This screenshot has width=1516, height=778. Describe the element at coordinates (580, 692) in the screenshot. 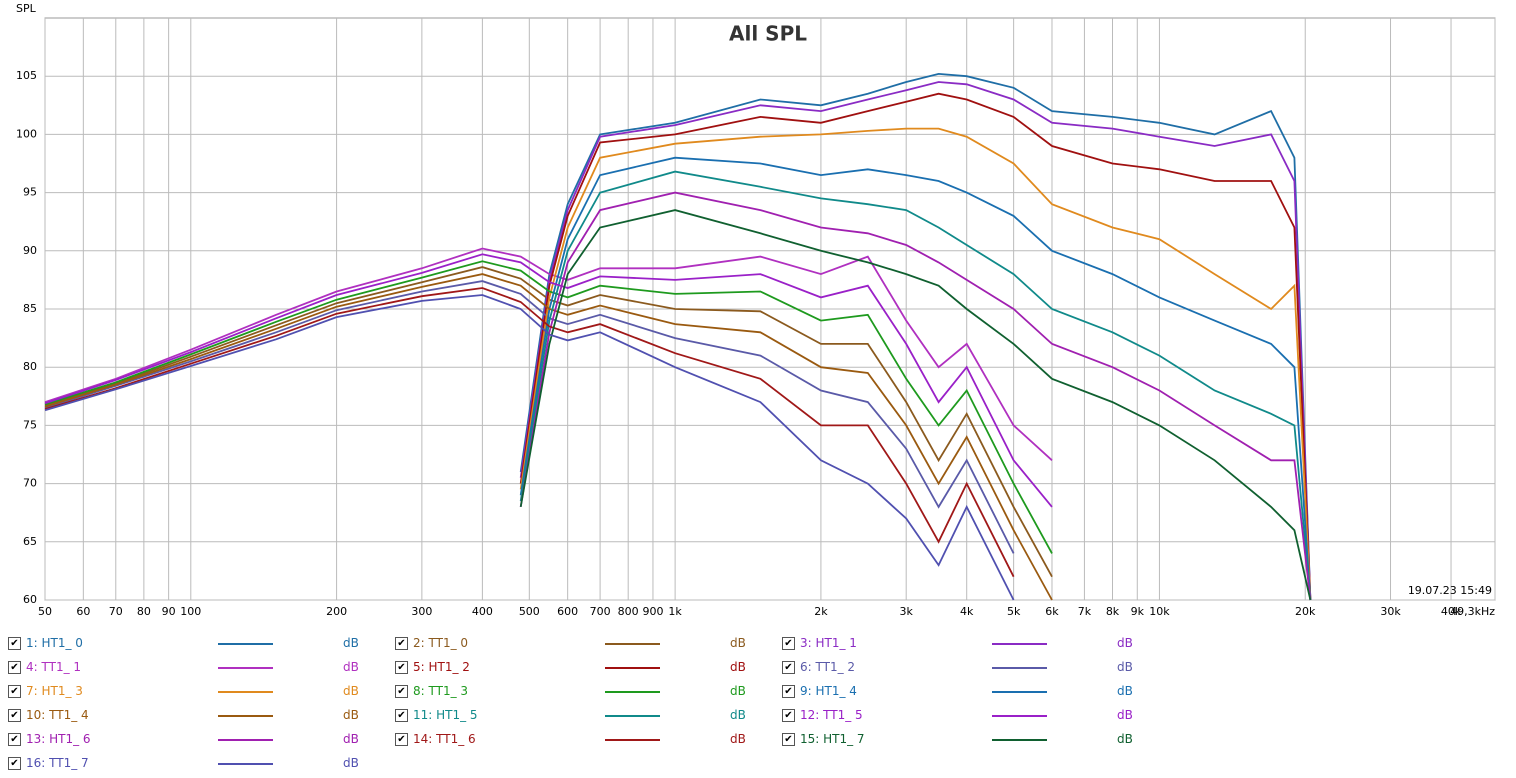

I see `legend-entry: ✔ 8: TT1_ 3 dB` at that location.